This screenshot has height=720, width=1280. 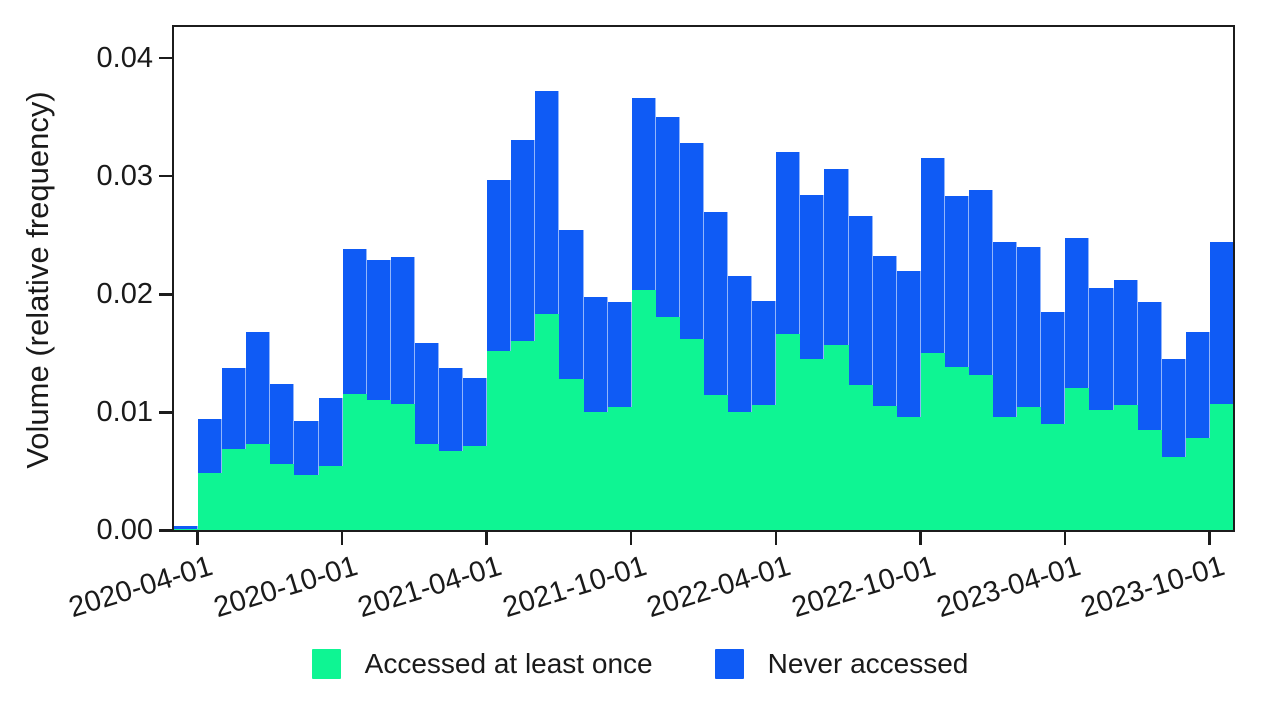 What do you see at coordinates (575, 586) in the screenshot?
I see `x-tick-label: 2021-10-01` at bounding box center [575, 586].